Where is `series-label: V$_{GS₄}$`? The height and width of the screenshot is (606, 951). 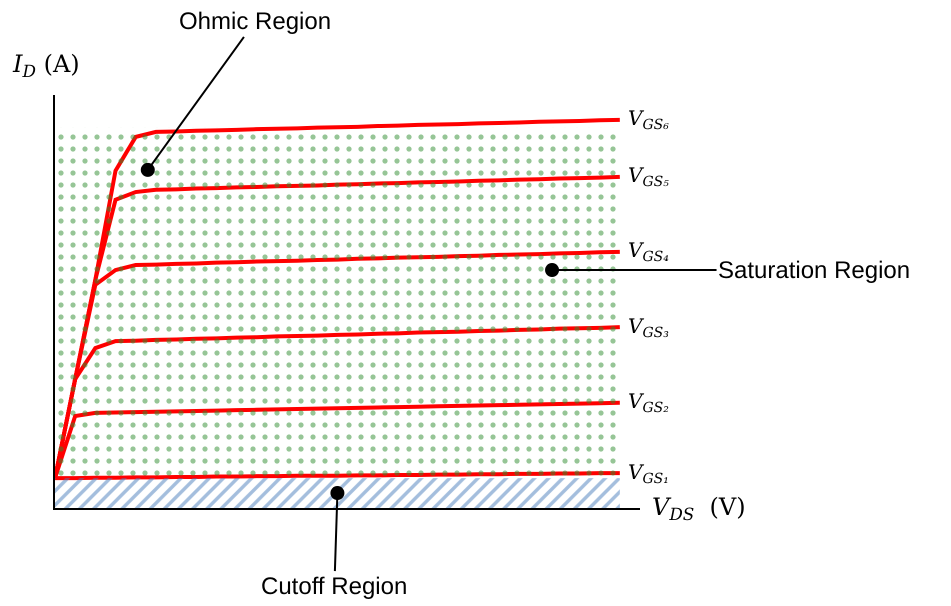 series-label: V$_{GS₄}$ is located at coordinates (649, 252).